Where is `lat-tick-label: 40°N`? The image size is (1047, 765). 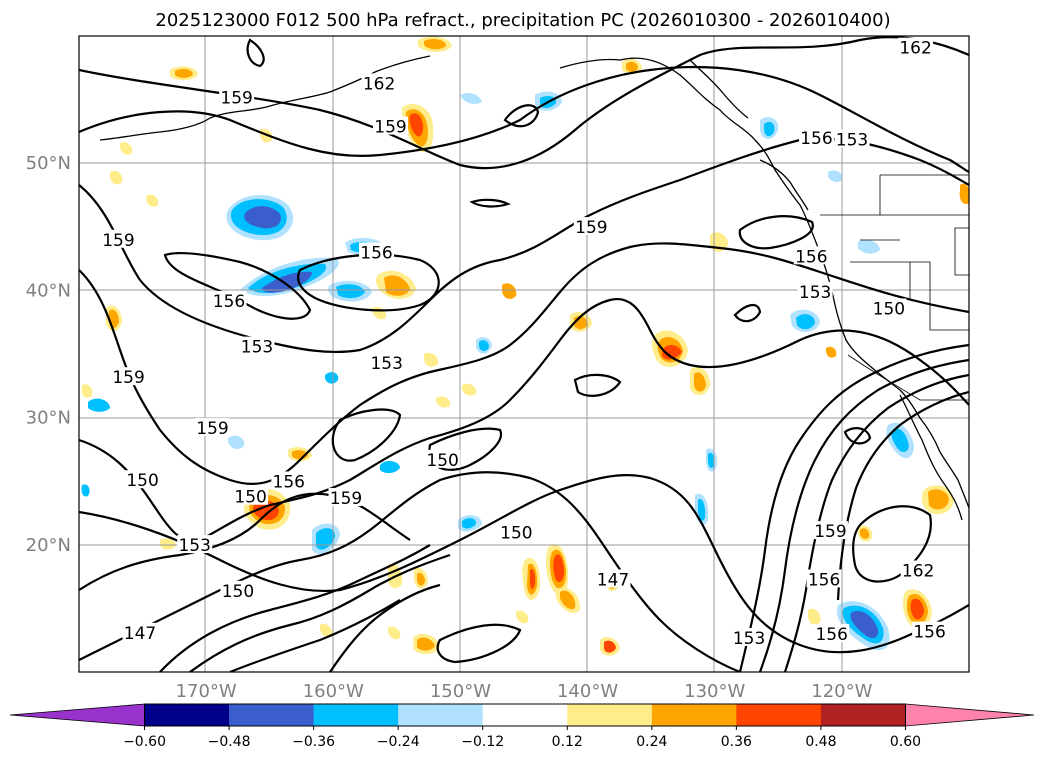
lat-tick-label: 40°N is located at coordinates (48, 290).